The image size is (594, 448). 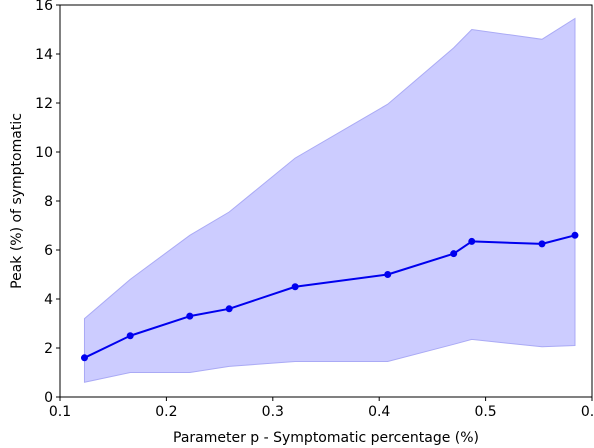 What do you see at coordinates (166, 412) in the screenshot?
I see `x-tick-label: 0.2` at bounding box center [166, 412].